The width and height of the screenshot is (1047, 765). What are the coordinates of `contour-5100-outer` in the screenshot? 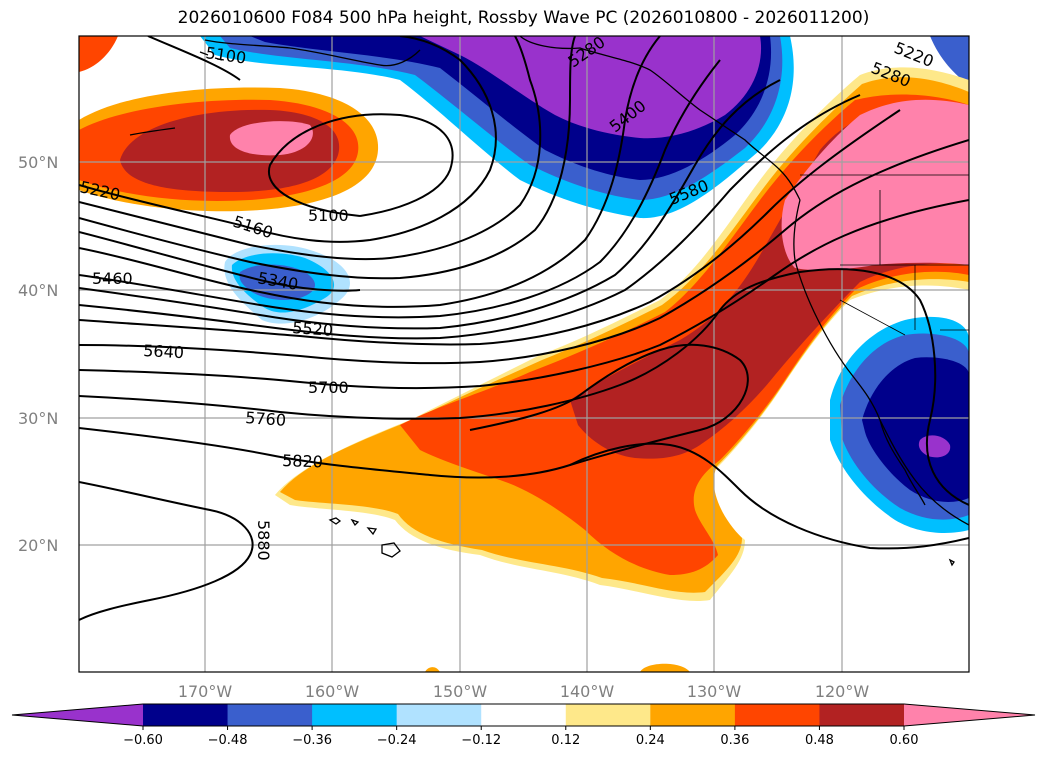 It's located at (300, 126).